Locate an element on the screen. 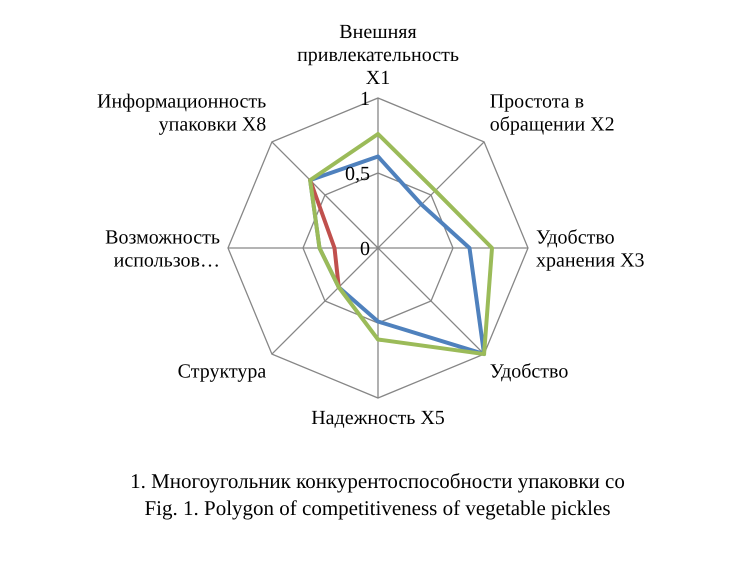  spoke-label: Внешняя привлекательность X1 is located at coordinates (378, 55).